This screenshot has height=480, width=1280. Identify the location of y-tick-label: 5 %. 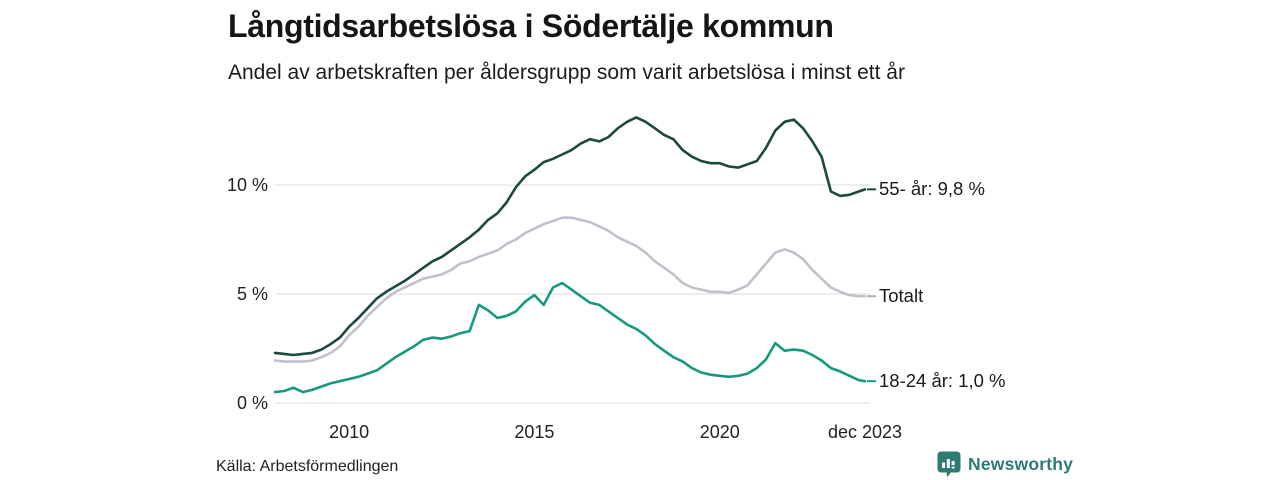
(252, 294).